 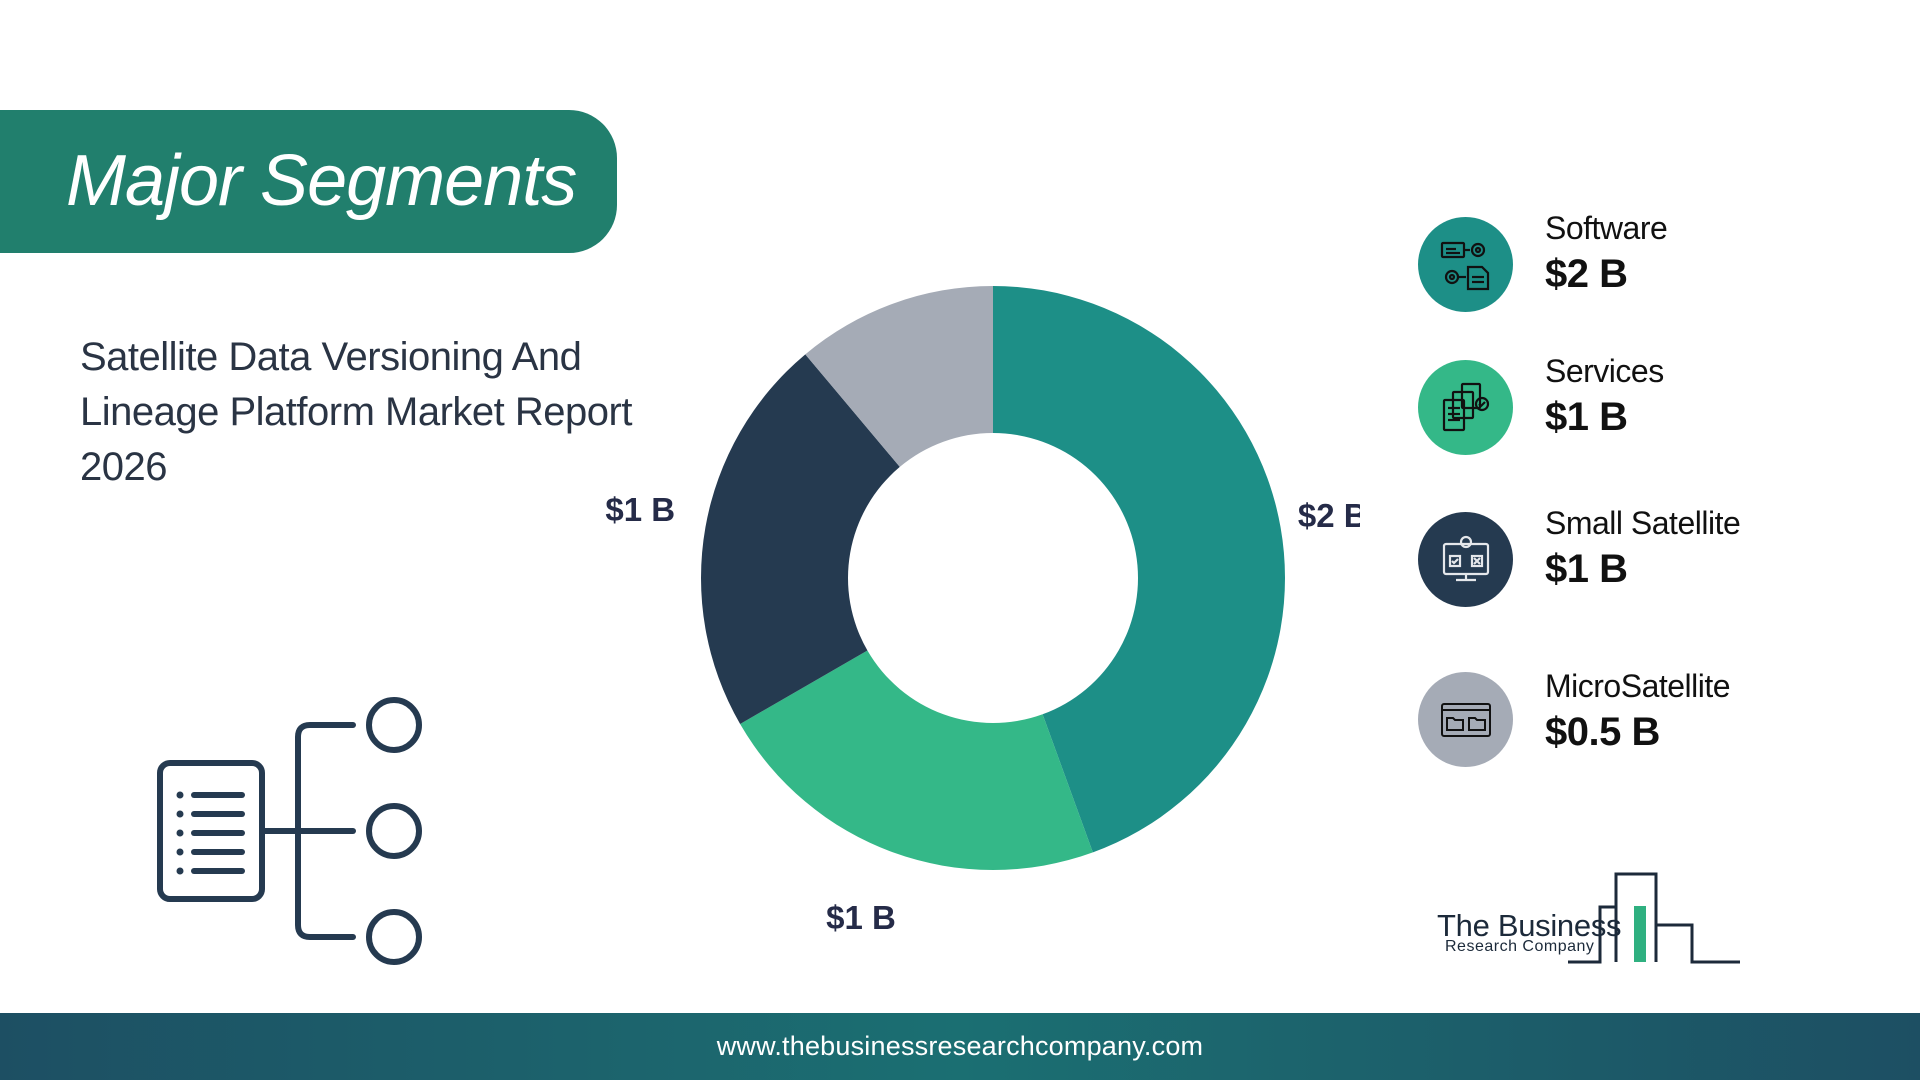 I want to click on logo-subtext: Research Company, so click(x=1520, y=946).